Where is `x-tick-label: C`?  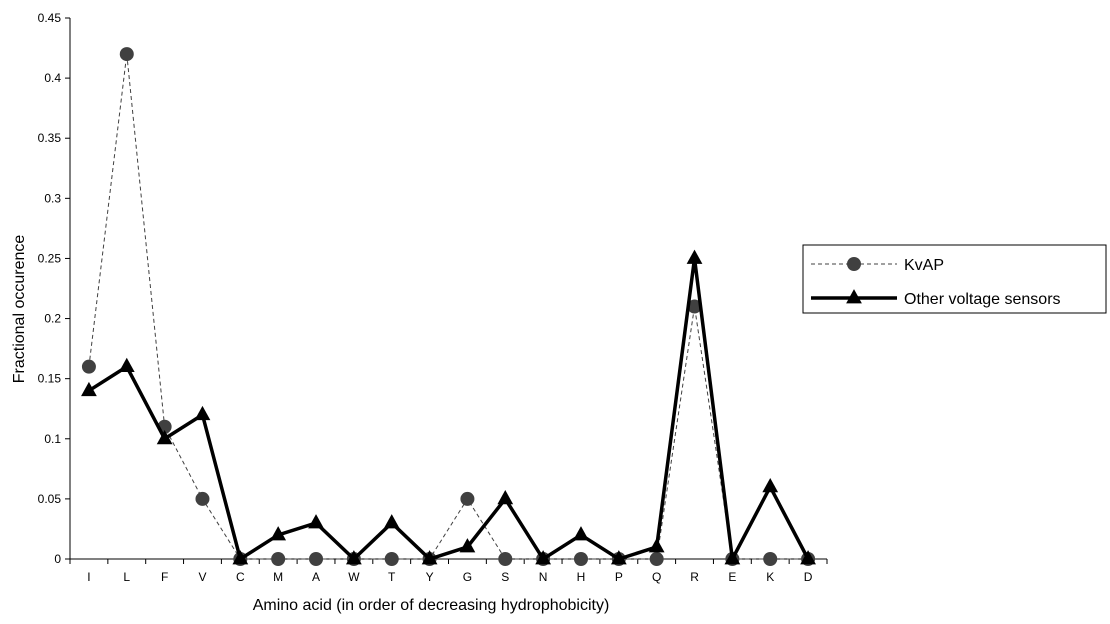
x-tick-label: C is located at coordinates (240, 577).